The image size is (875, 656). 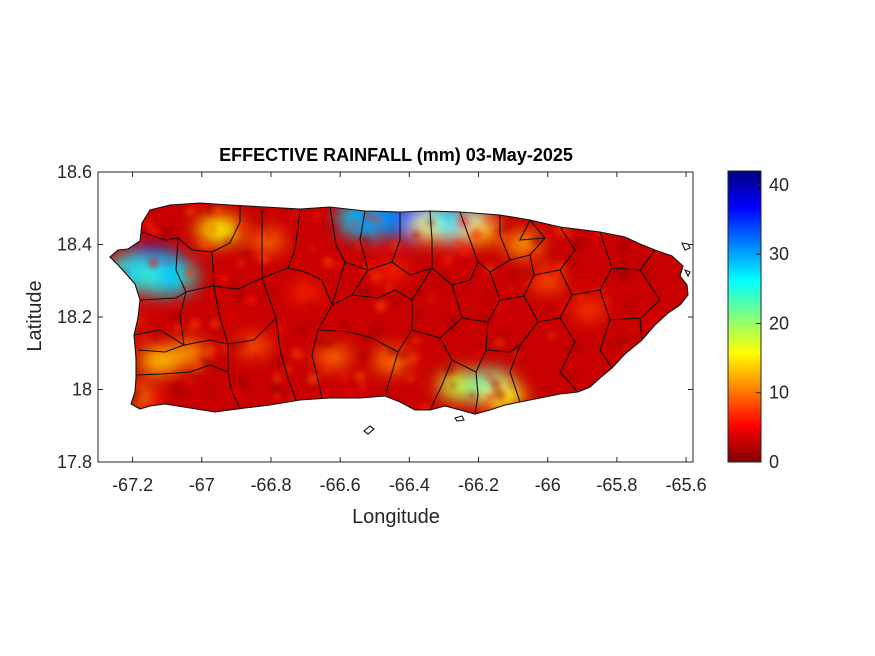 What do you see at coordinates (527, 338) in the screenshot?
I see `offshore-islets` at bounding box center [527, 338].